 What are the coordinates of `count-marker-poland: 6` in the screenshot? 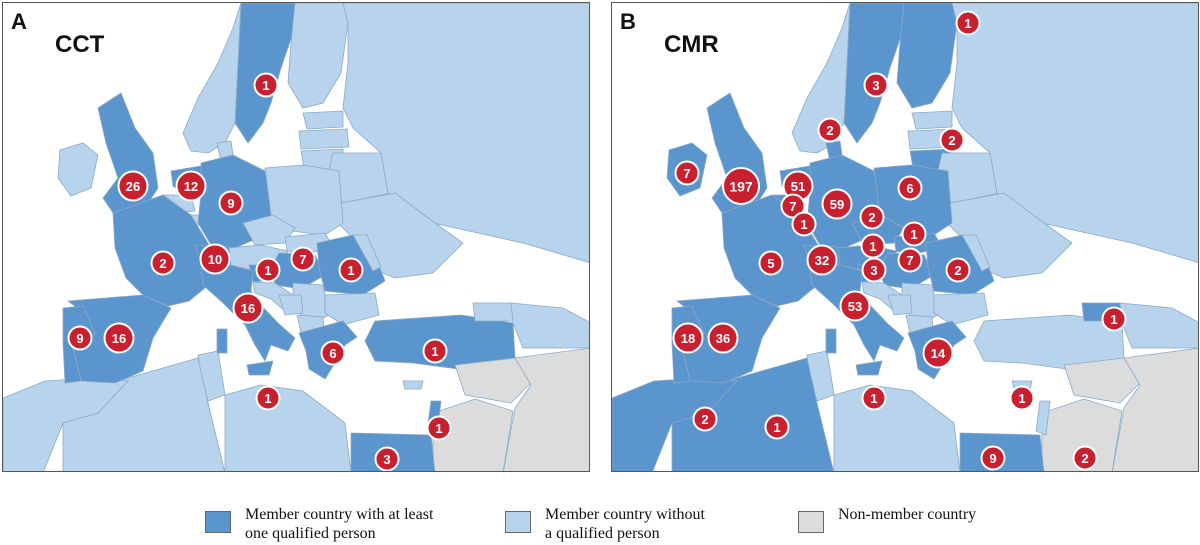 It's located at (910, 188).